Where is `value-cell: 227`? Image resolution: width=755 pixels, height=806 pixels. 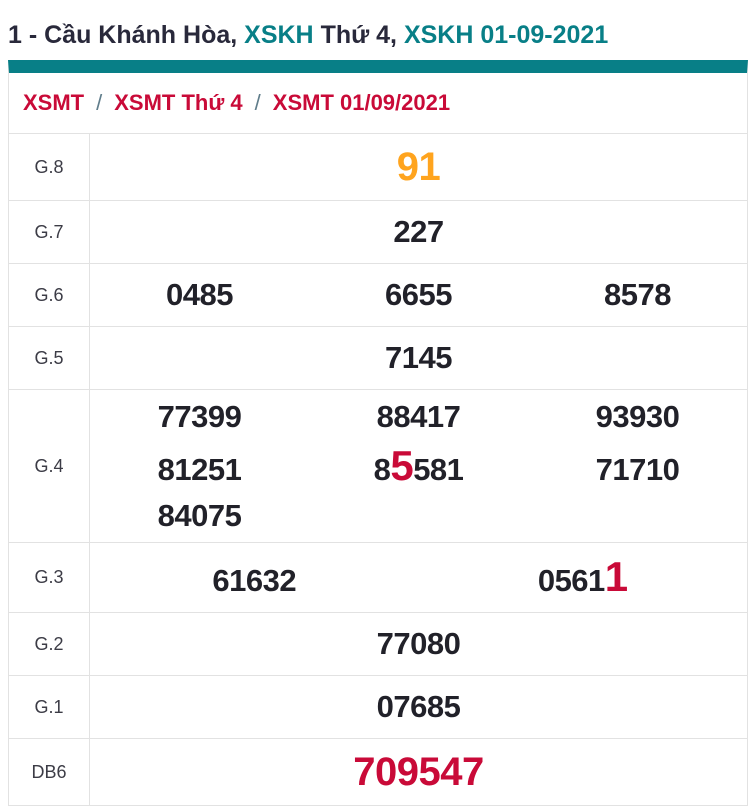
value-cell: 227 is located at coordinates (418, 232).